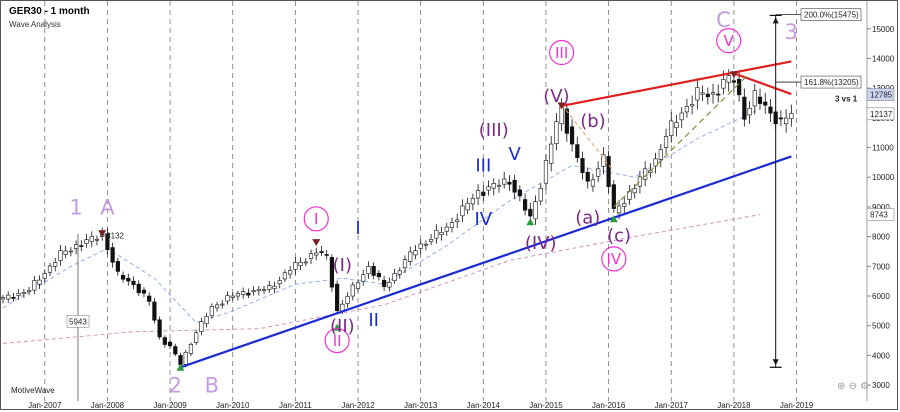 The width and height of the screenshot is (900, 412). I want to click on wave-label: C, so click(723, 20).